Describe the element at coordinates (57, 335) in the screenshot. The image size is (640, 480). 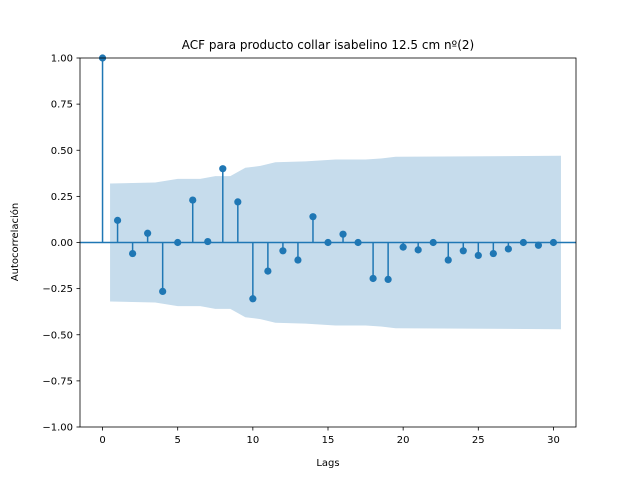
I see `y-tick-label: −0.50` at that location.